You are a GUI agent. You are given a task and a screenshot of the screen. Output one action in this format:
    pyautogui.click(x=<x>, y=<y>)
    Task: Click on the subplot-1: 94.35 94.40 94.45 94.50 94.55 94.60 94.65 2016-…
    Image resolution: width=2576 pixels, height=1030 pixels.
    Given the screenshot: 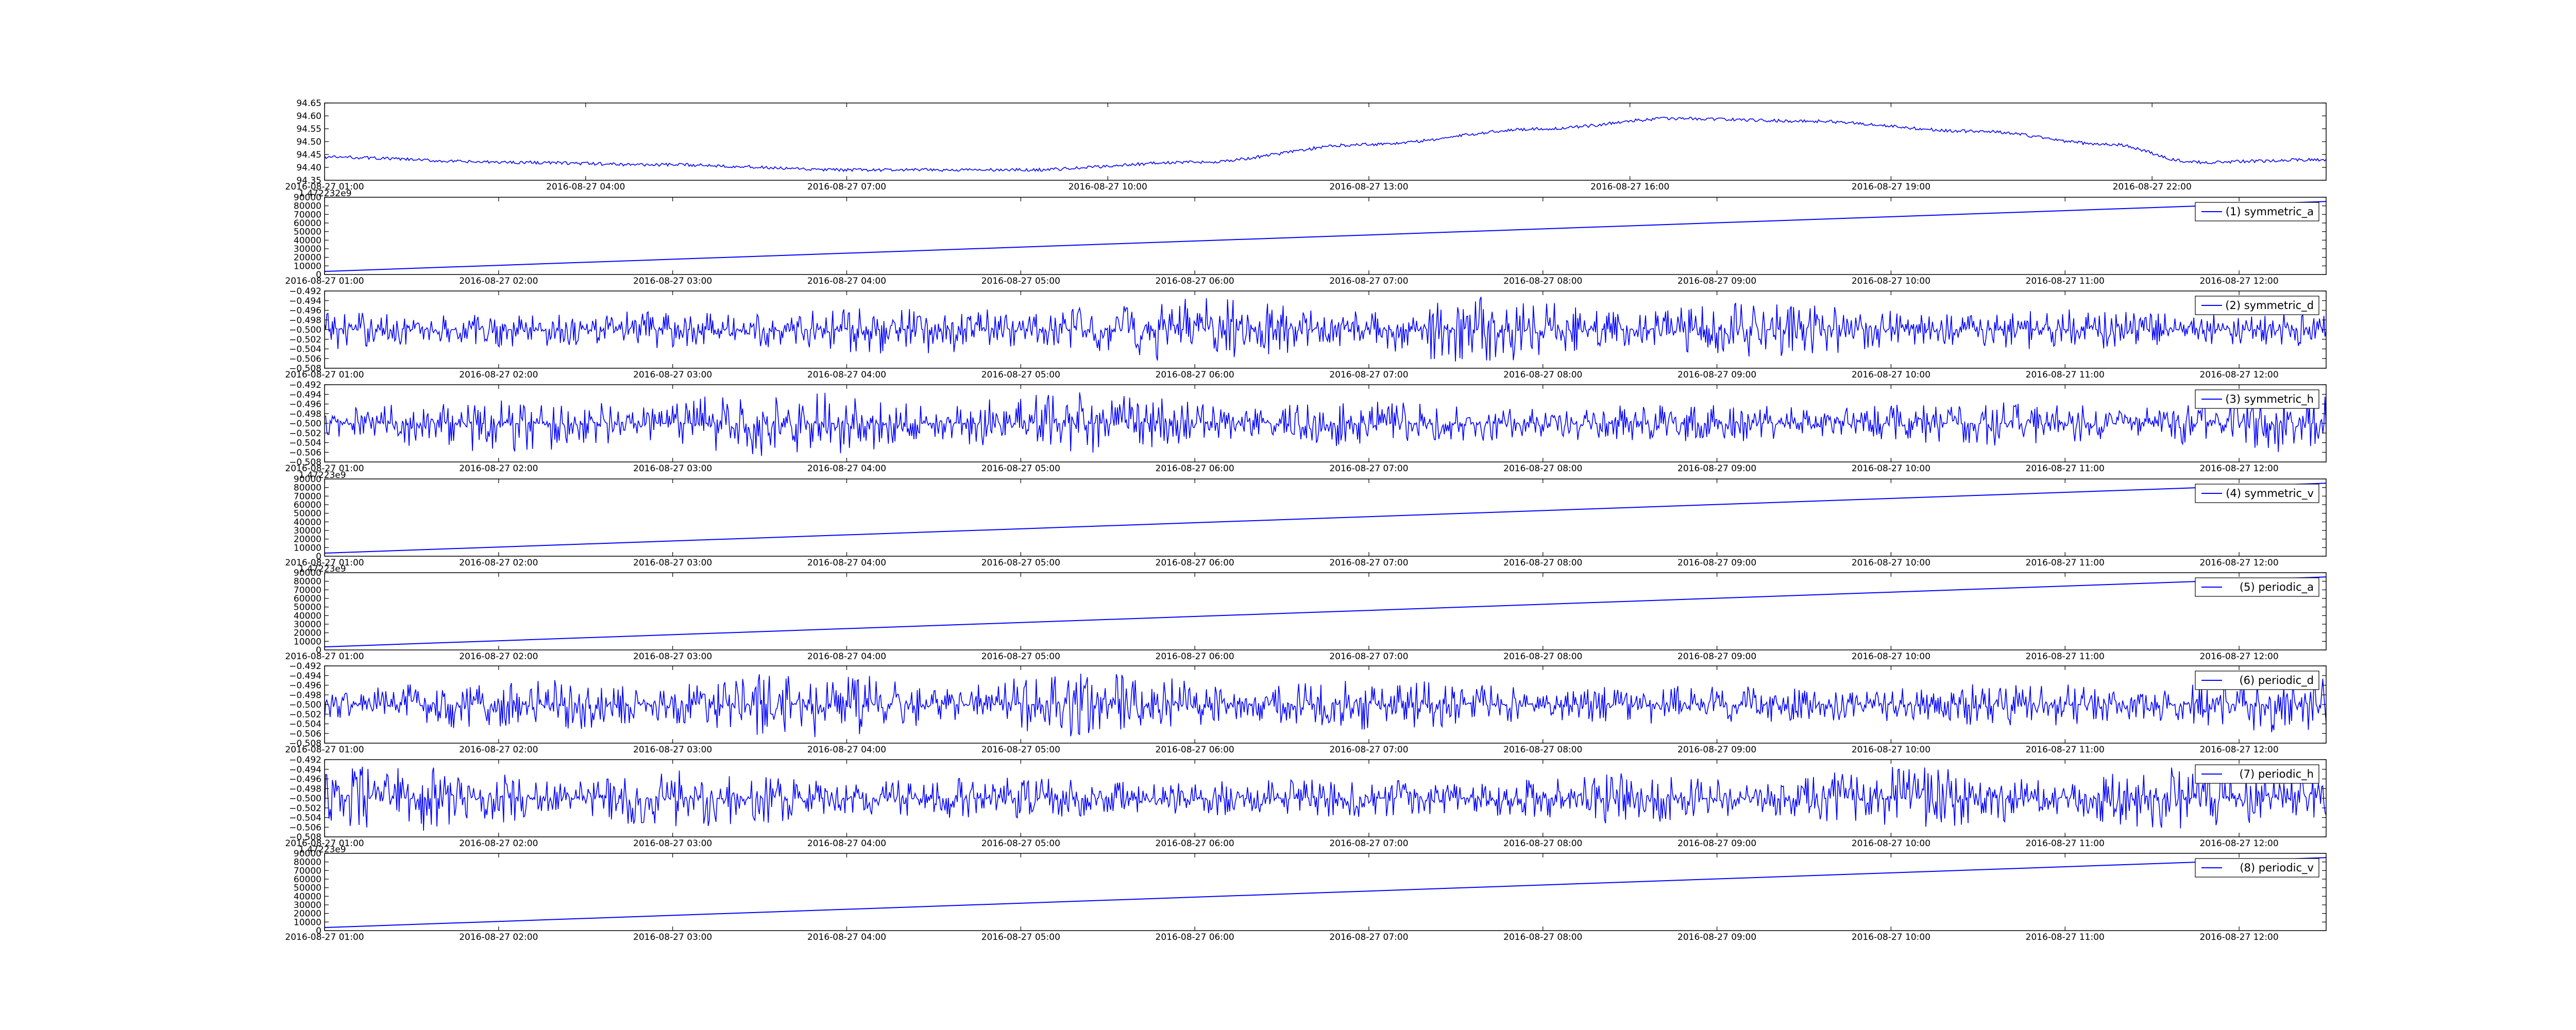 What is the action you would take?
    pyautogui.click(x=1306, y=145)
    